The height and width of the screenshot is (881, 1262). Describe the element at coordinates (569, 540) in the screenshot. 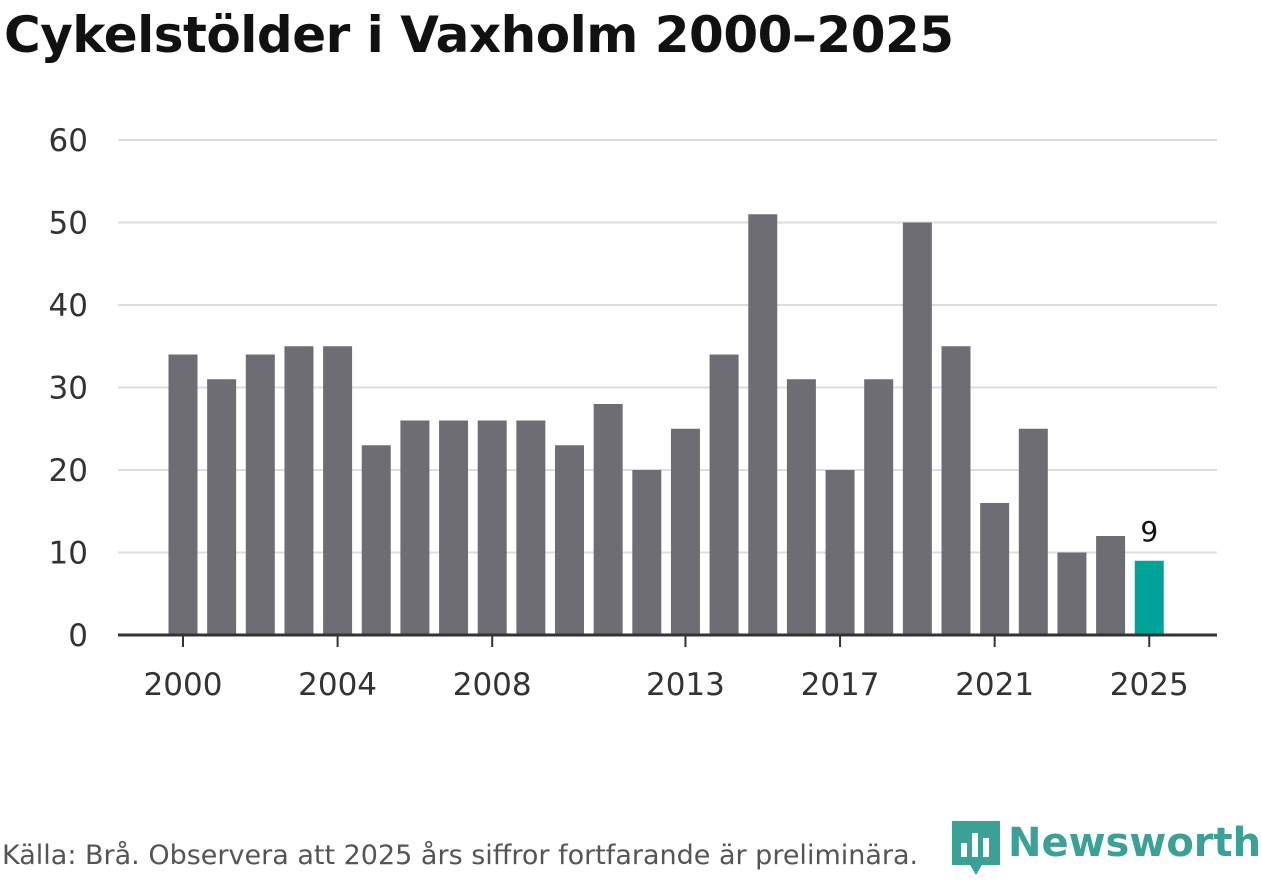

I see `bar-2010` at that location.